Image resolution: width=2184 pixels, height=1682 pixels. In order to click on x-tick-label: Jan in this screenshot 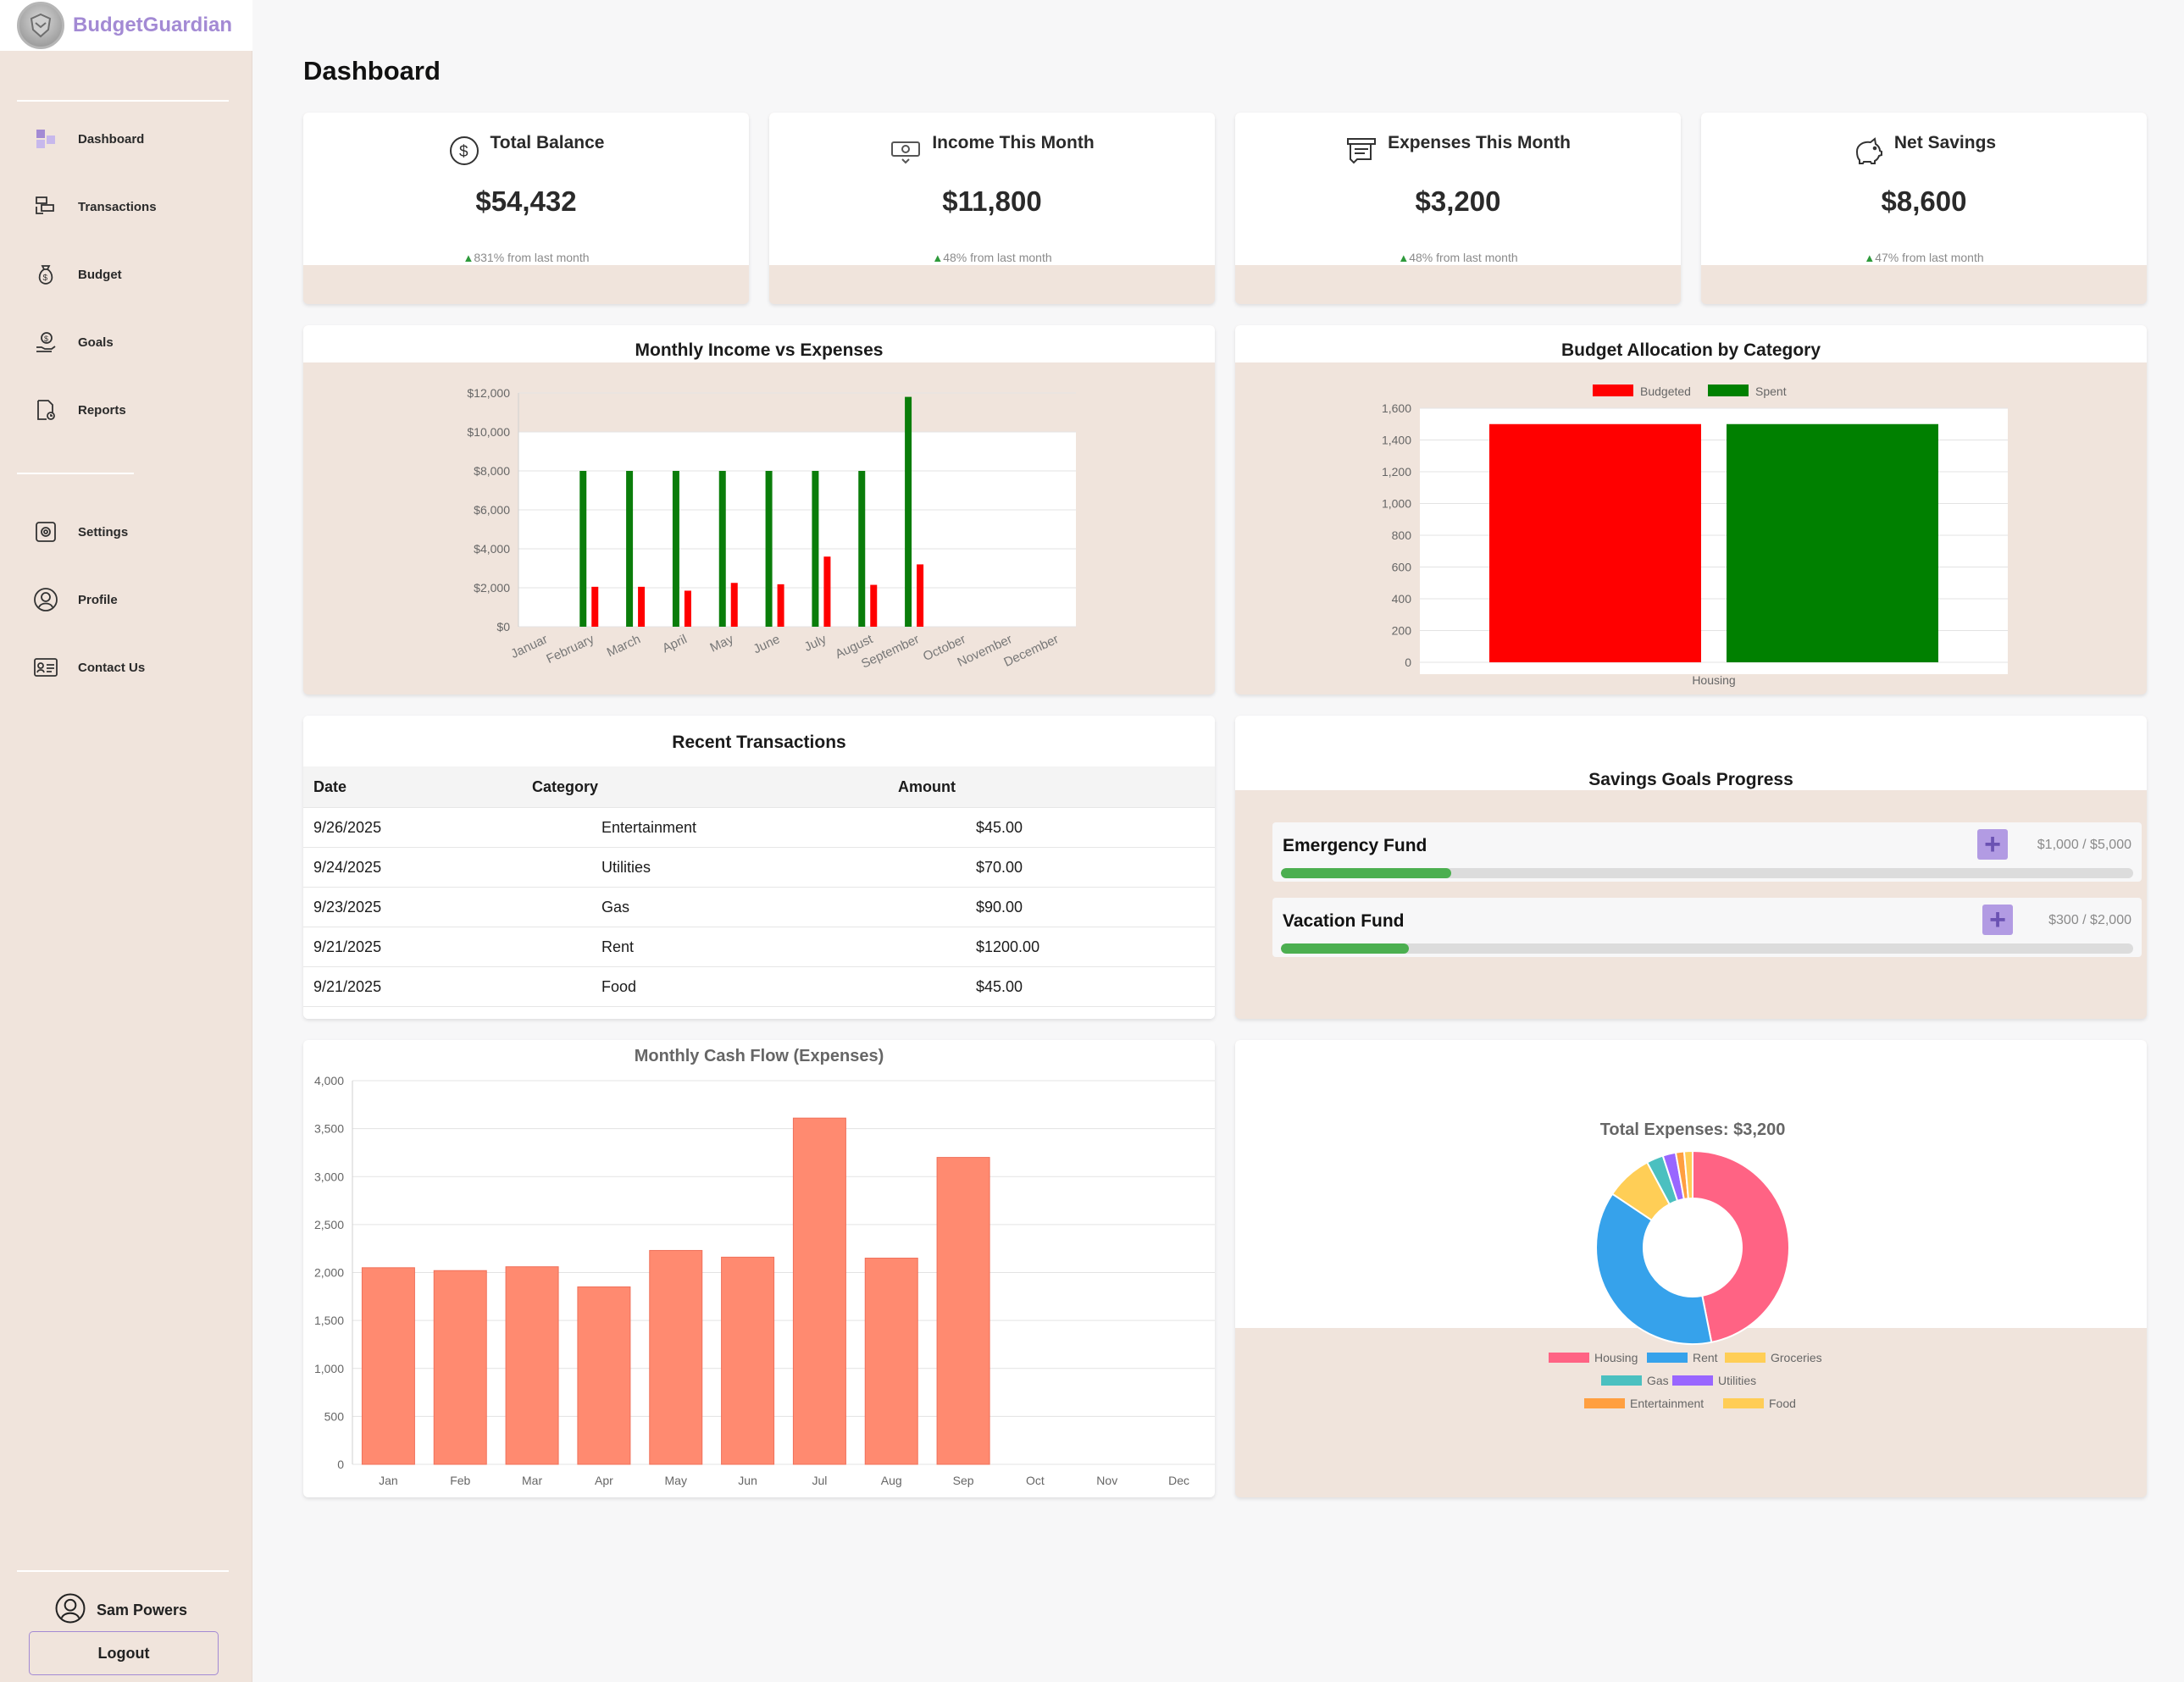, I will do `click(388, 1480)`.